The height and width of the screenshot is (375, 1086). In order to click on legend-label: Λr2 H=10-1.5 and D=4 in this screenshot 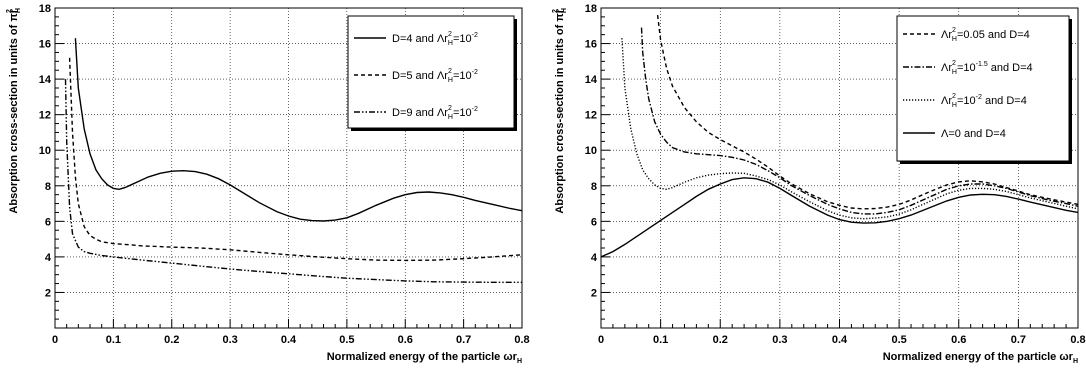, I will do `click(987, 68)`.